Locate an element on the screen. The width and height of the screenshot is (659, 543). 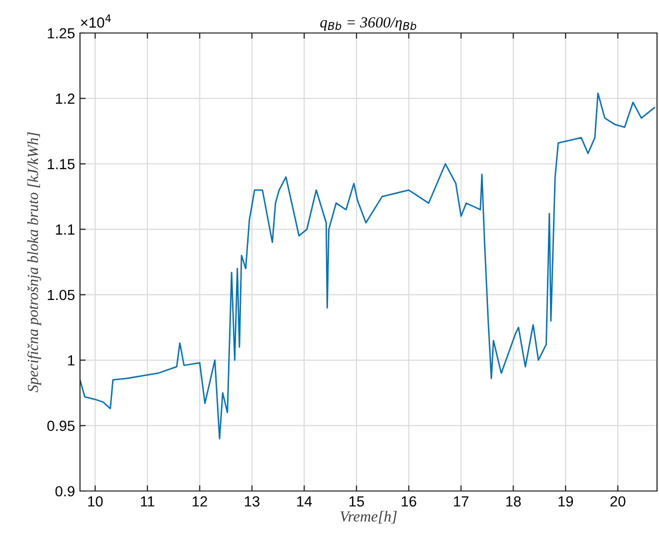
x-tick-label: 17 is located at coordinates (461, 501).